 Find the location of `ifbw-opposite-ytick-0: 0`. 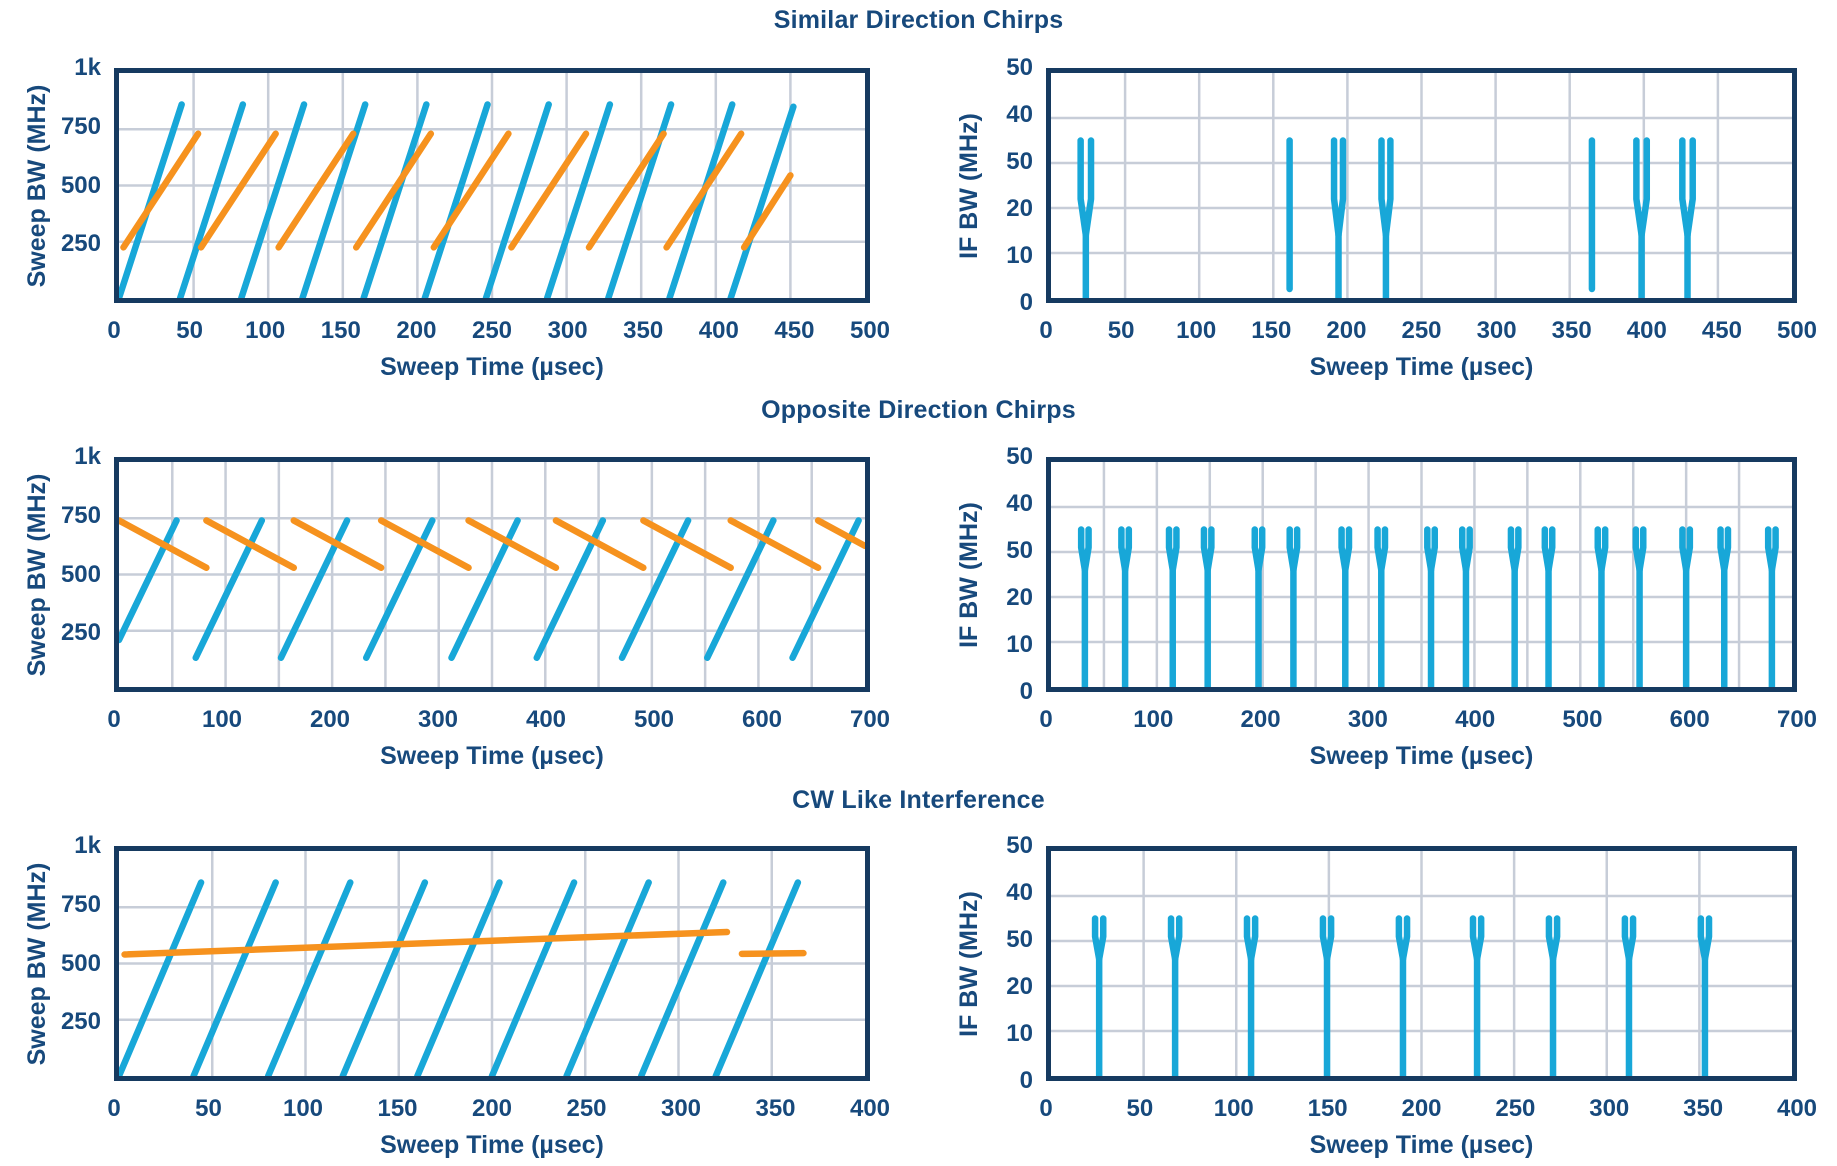

ifbw-opposite-ytick-0: 0 is located at coordinates (1026, 691).